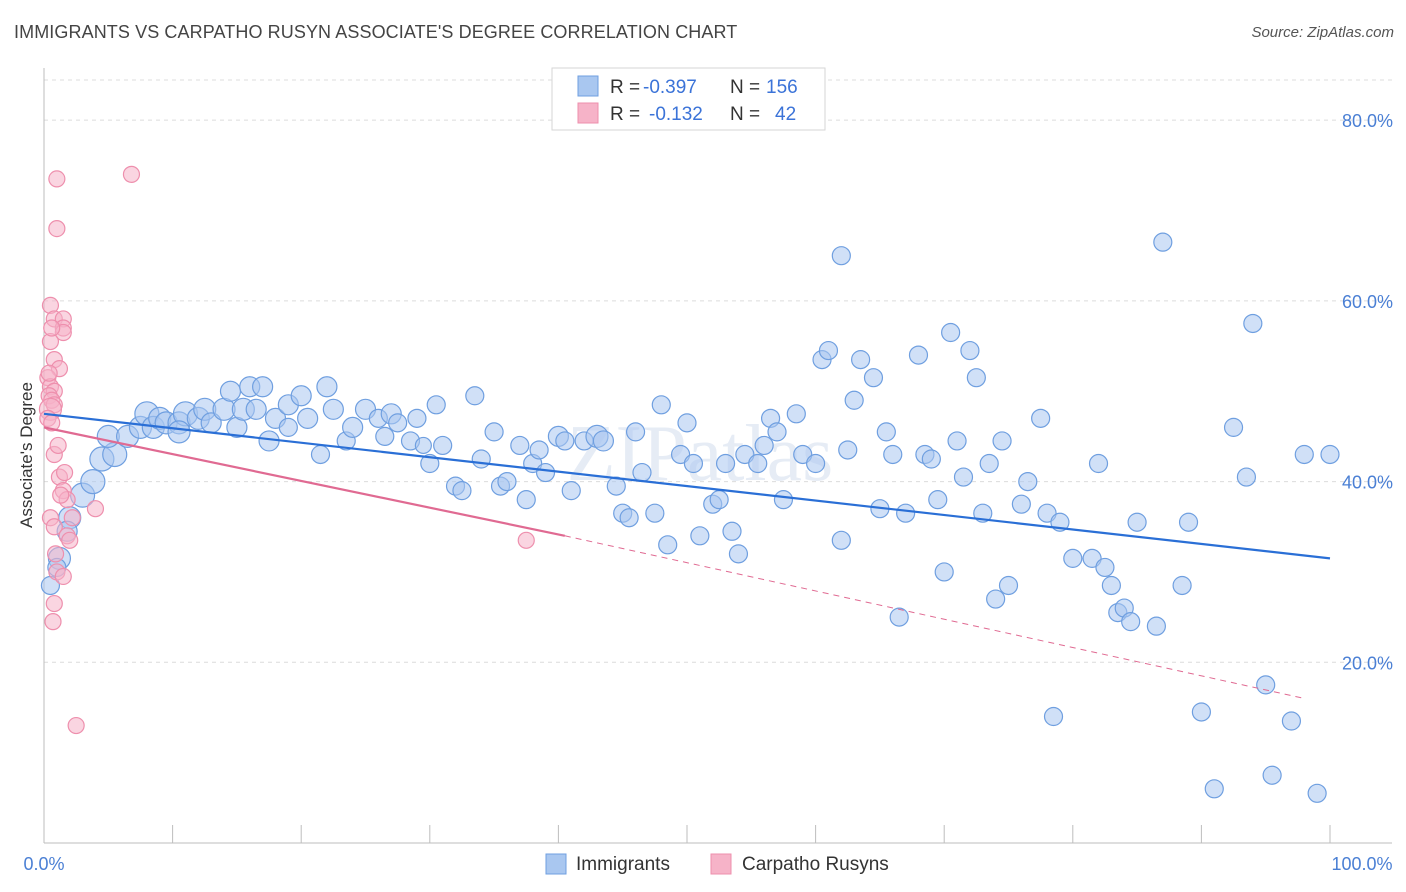 The image size is (1406, 892). Describe the element at coordinates (815, 864) in the screenshot. I see `bottom-label-rusyn: Carpatho Rusyns` at that location.